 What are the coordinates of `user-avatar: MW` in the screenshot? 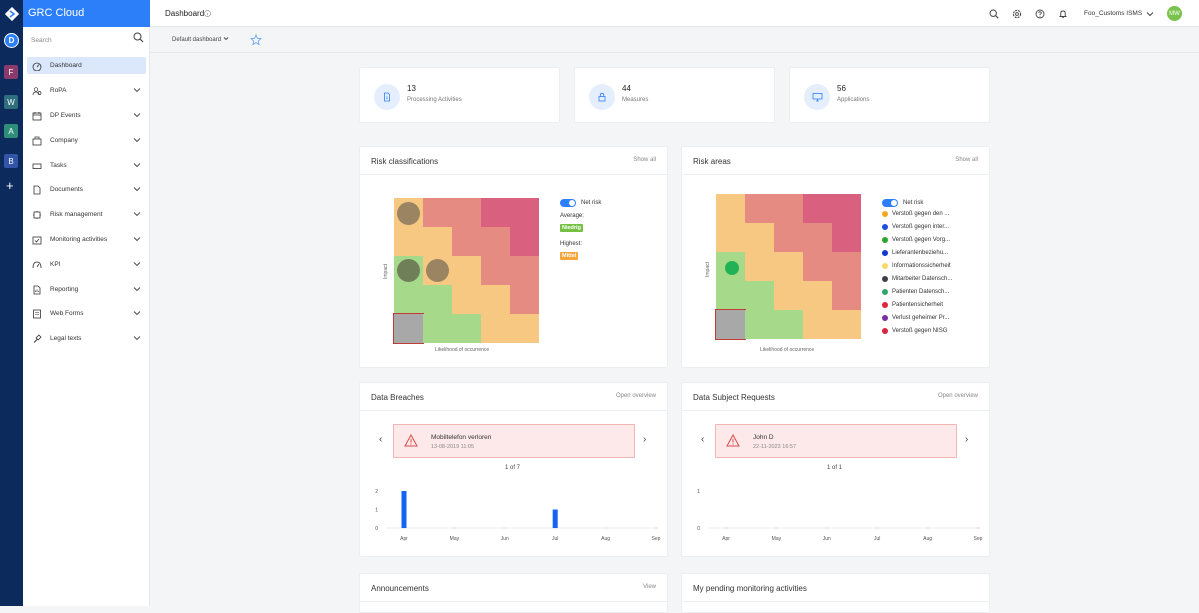 It's located at (1174, 13).